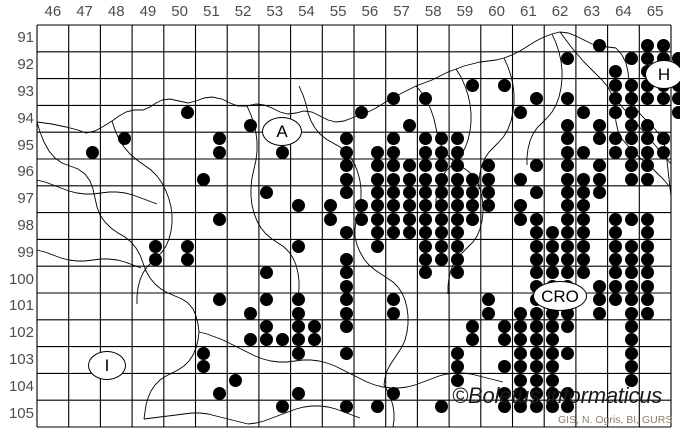 This screenshot has height=436, width=680. Describe the element at coordinates (243, 11) in the screenshot. I see `x-axis-tick-52: 52` at that location.